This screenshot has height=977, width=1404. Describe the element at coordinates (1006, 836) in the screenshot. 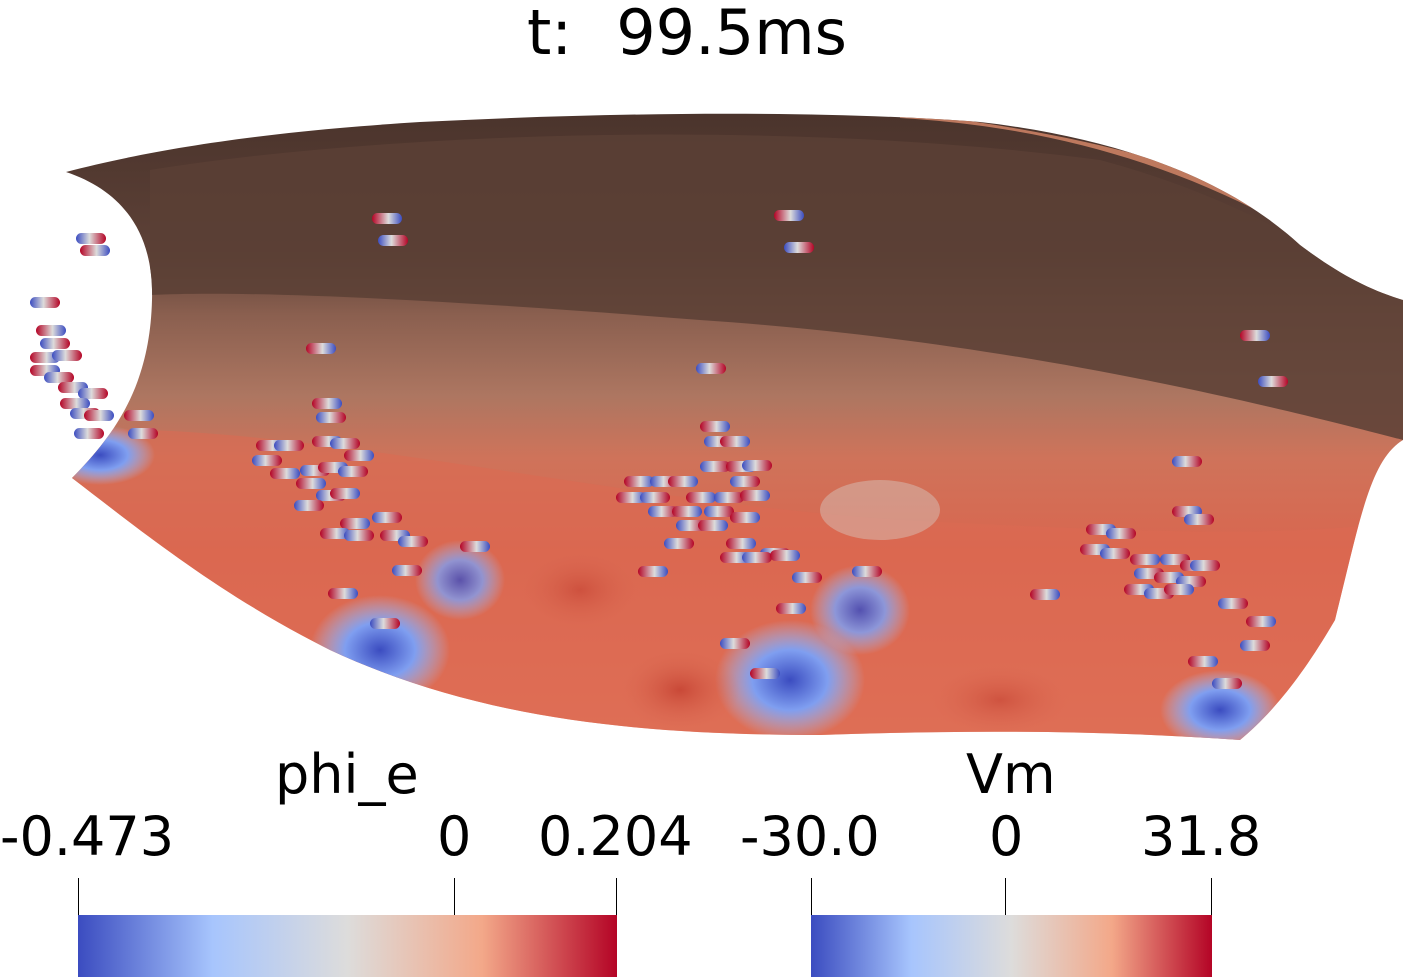

I see `vm-tick-zero: 0` at that location.